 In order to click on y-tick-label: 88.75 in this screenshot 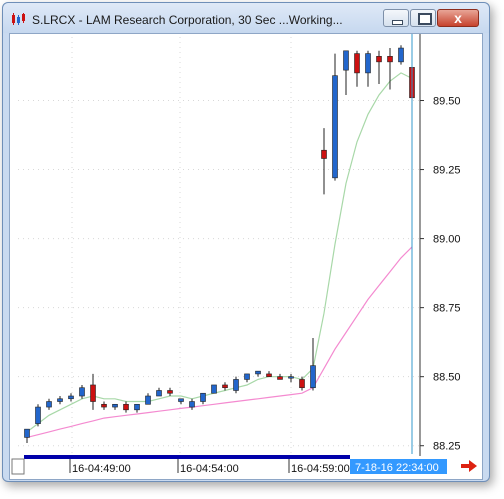, I will do `click(447, 309)`.